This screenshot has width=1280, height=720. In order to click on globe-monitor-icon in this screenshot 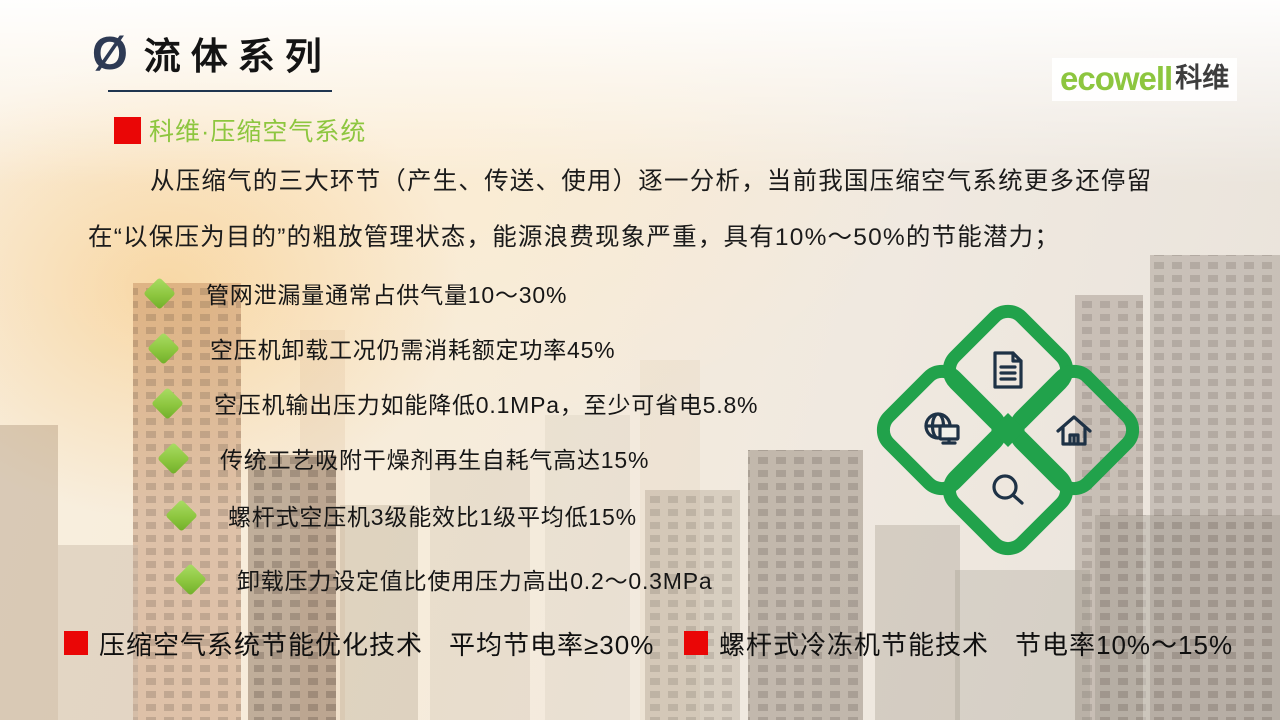, I will do `click(942, 428)`.